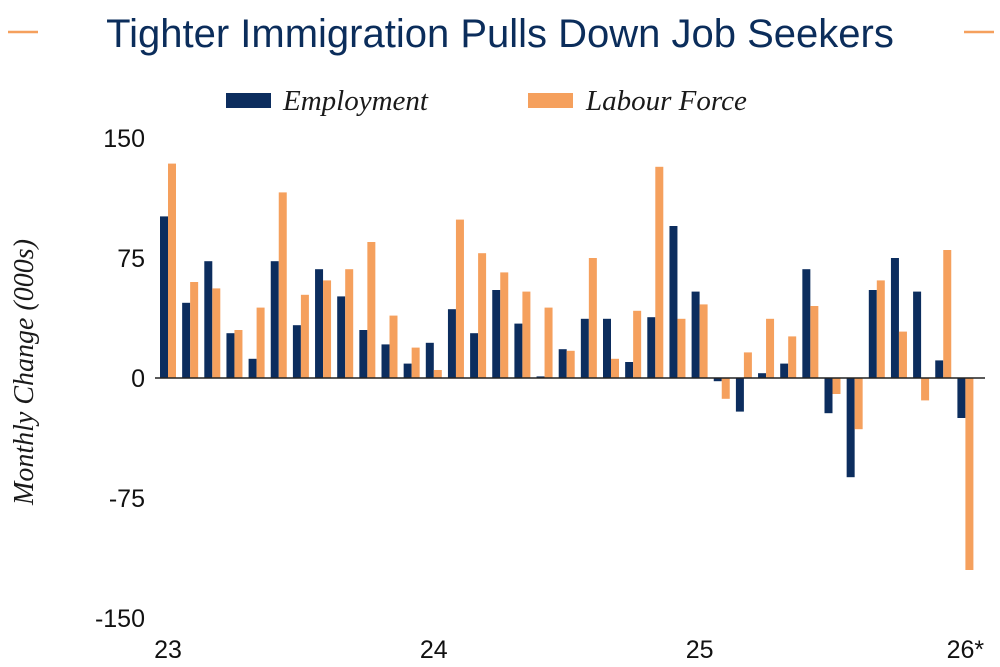 This screenshot has width=1000, height=667. What do you see at coordinates (550, 100) in the screenshot?
I see `legend-swatch-labour-force` at bounding box center [550, 100].